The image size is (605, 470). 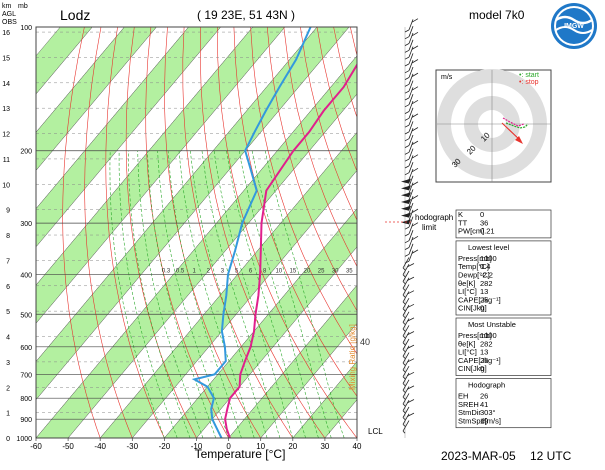 I want to click on pressure-tick-label: 100, so click(x=26, y=28).